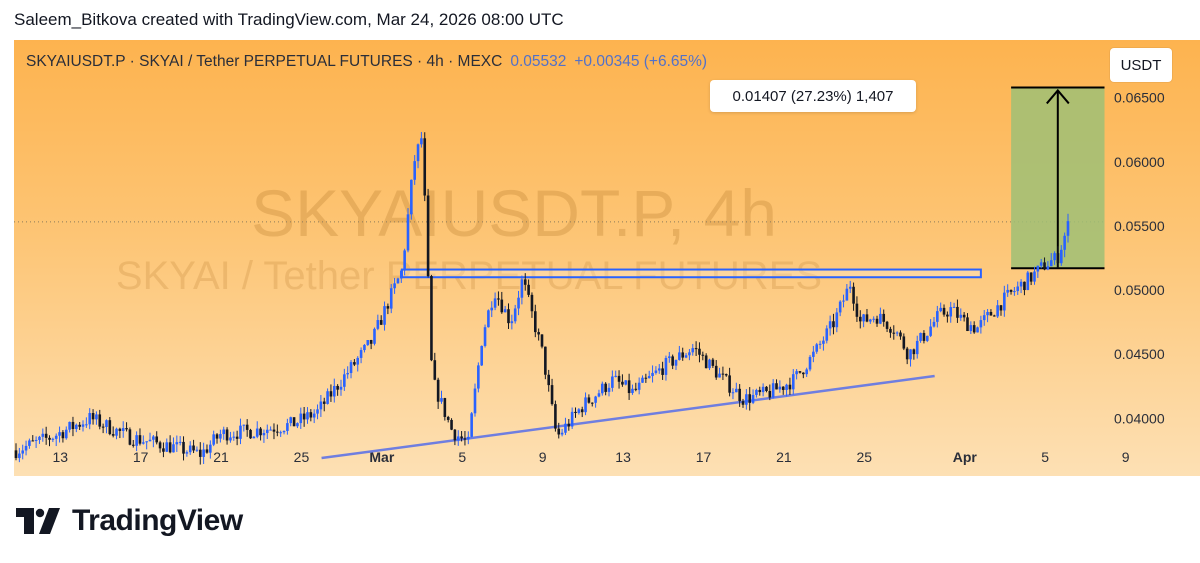 The height and width of the screenshot is (563, 1200). I want to click on y-tick-label: 0.05500, so click(1139, 226).